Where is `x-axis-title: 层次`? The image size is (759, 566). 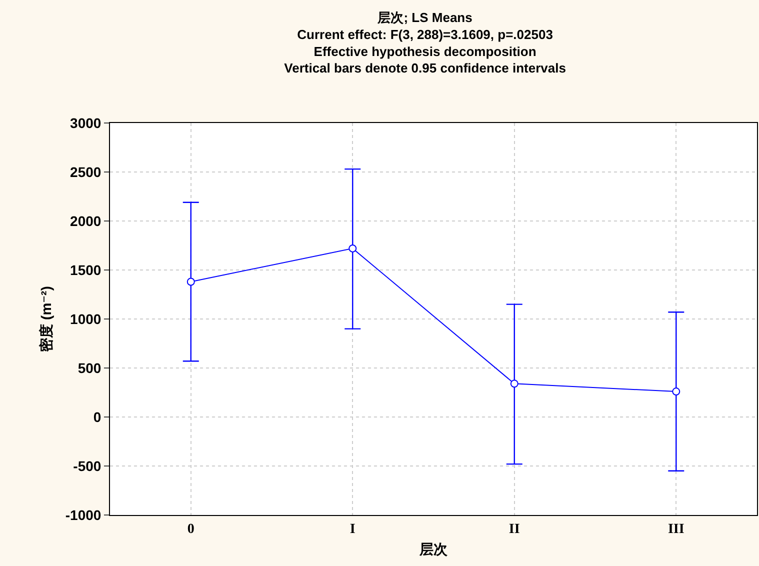 x-axis-title: 层次 is located at coordinates (433, 549).